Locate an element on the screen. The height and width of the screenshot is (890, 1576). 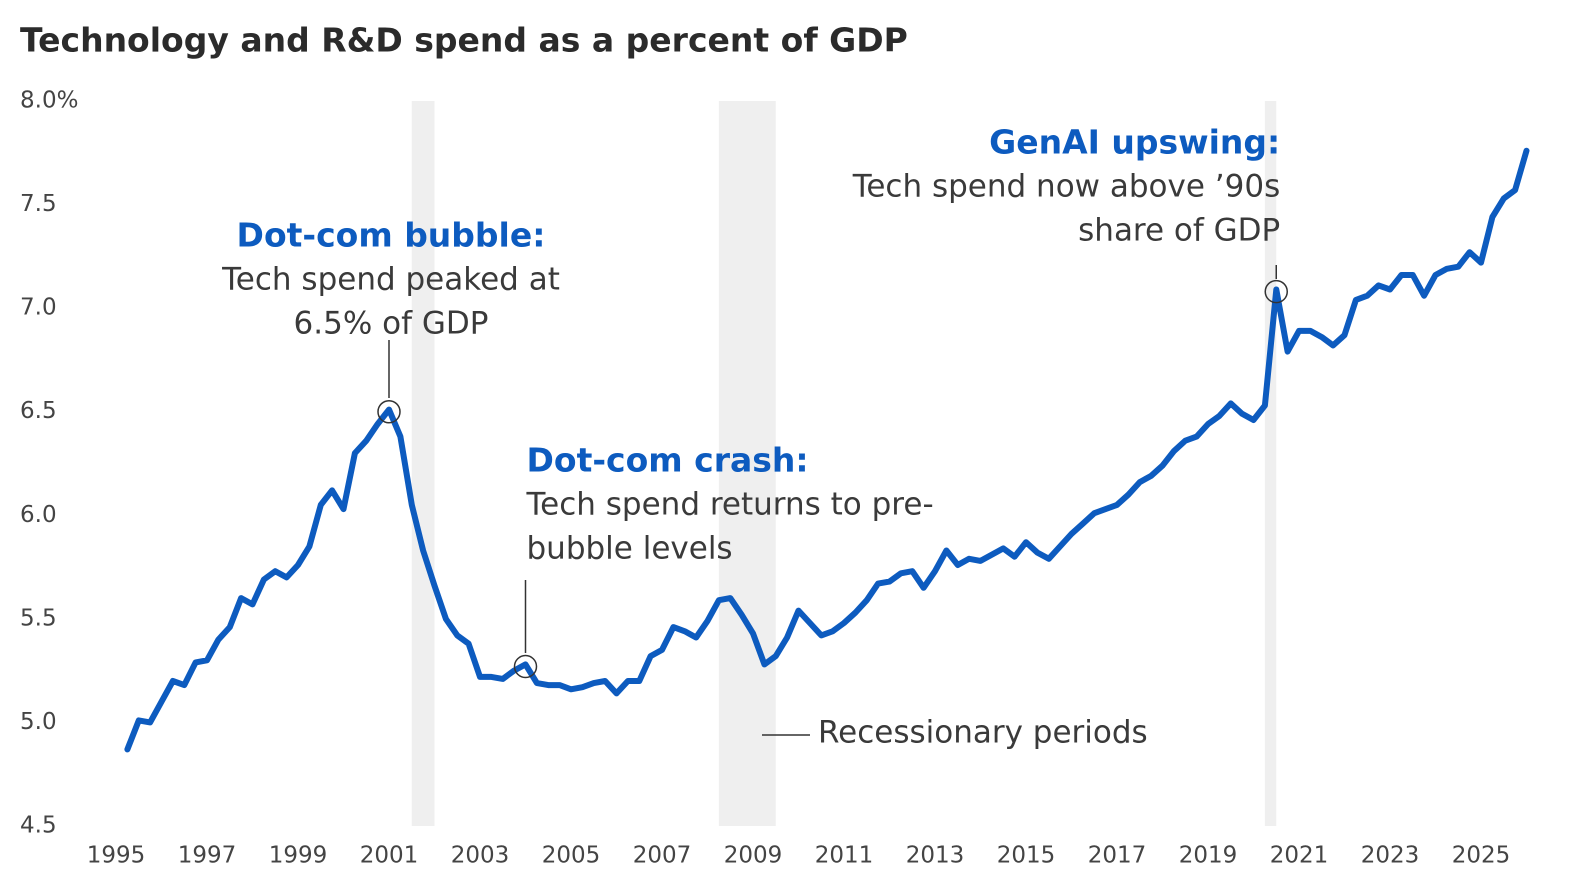
x-tick-label: 2011 is located at coordinates (844, 856).